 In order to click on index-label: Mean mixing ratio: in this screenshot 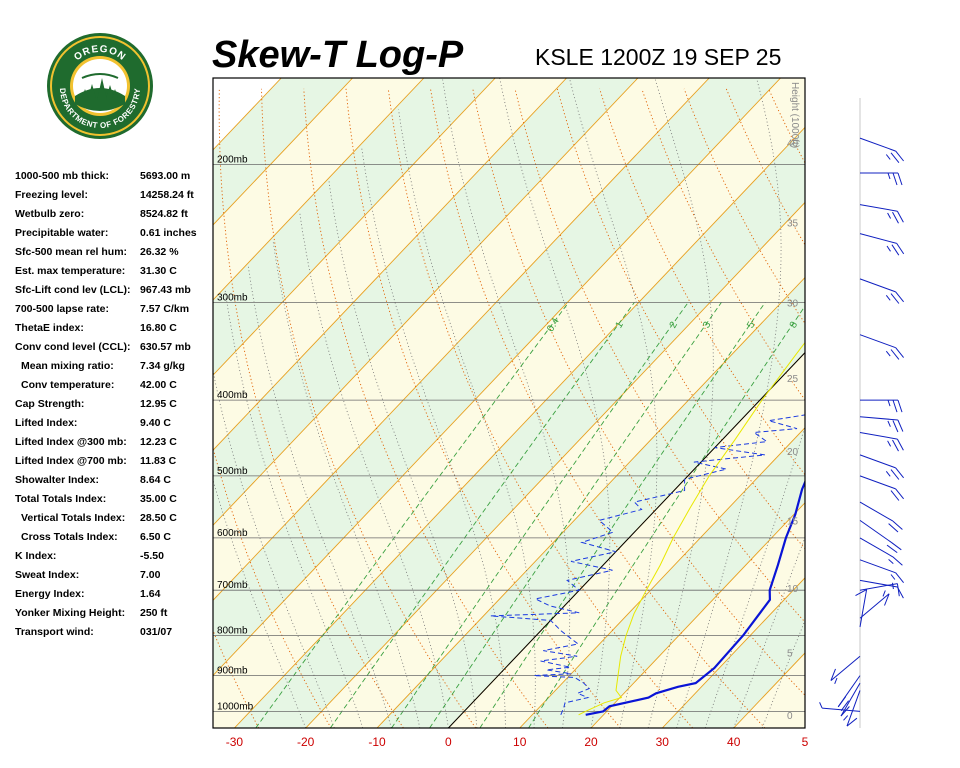, I will do `click(67, 366)`.